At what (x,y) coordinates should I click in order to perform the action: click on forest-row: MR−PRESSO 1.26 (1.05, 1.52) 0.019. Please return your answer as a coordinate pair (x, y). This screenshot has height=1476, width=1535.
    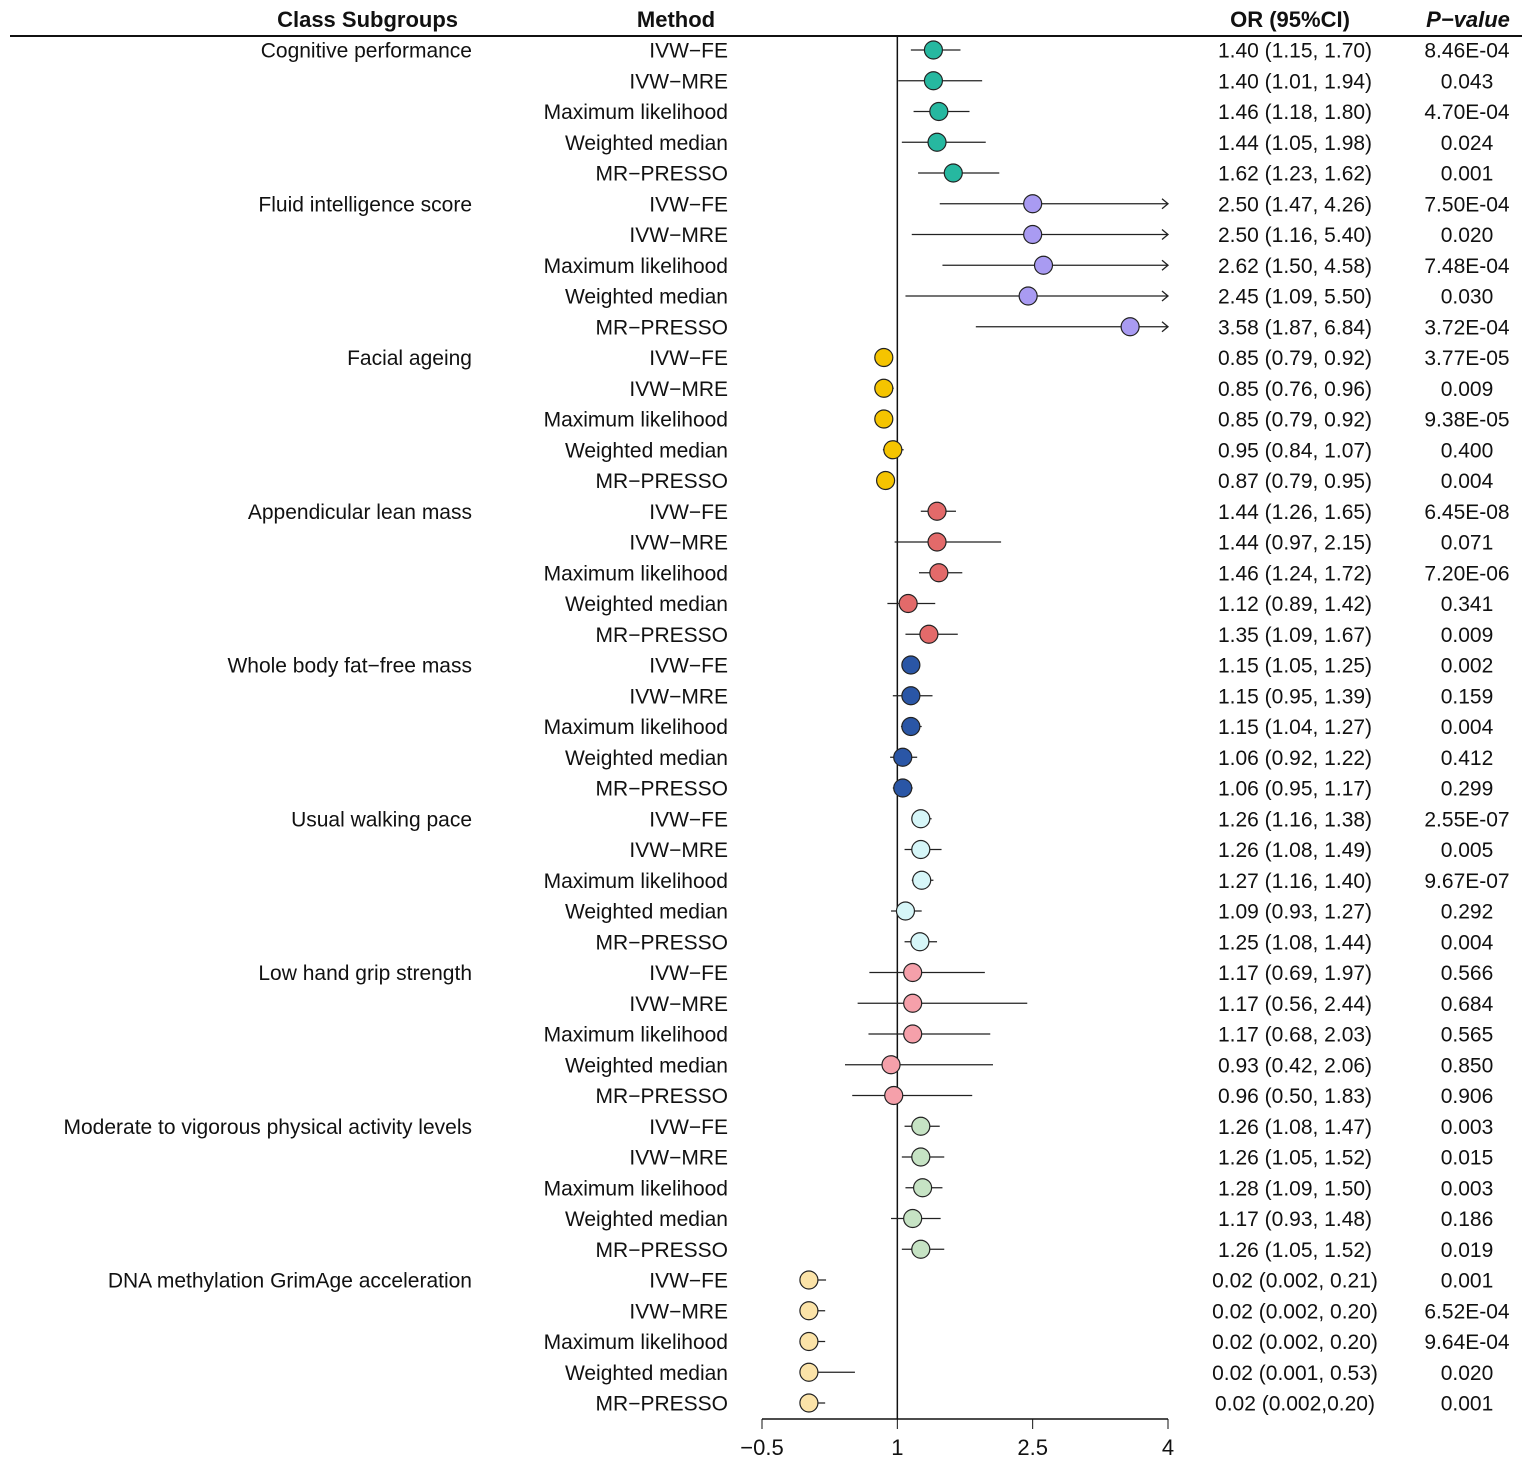
    Looking at the image, I should click on (1045, 1250).